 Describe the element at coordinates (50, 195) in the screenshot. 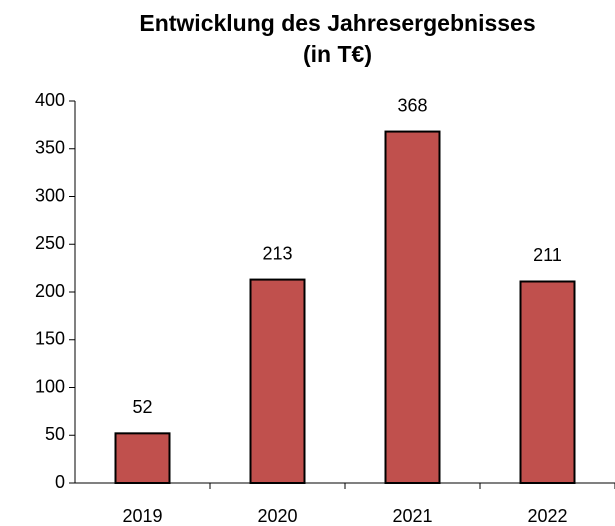

I see `y-tick-label: 300` at that location.